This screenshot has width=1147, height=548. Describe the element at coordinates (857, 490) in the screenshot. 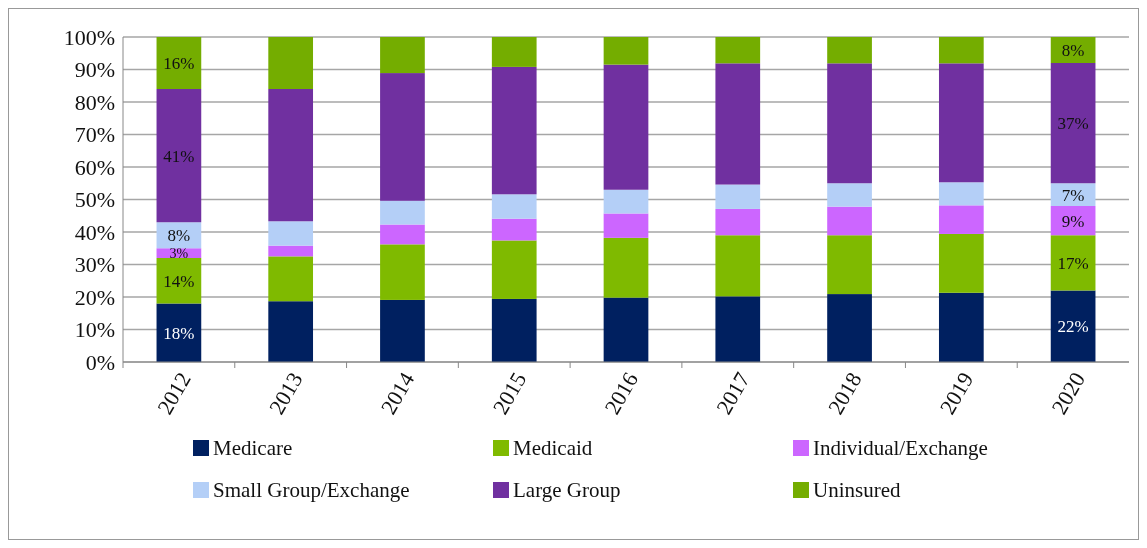

I see `legend-label: Uninsured` at that location.